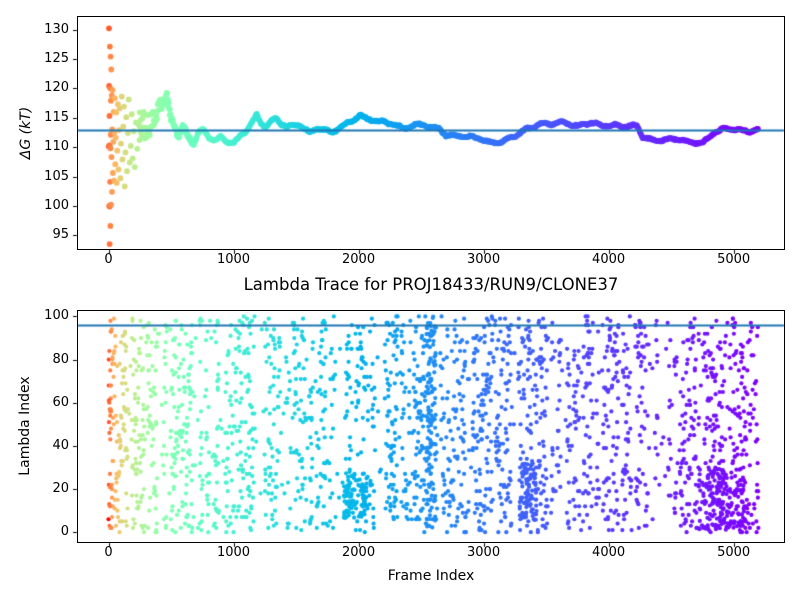 Image resolution: width=800 pixels, height=600 pixels. Describe the element at coordinates (60, 489) in the screenshot. I see `y-tick-label: 20` at that location.